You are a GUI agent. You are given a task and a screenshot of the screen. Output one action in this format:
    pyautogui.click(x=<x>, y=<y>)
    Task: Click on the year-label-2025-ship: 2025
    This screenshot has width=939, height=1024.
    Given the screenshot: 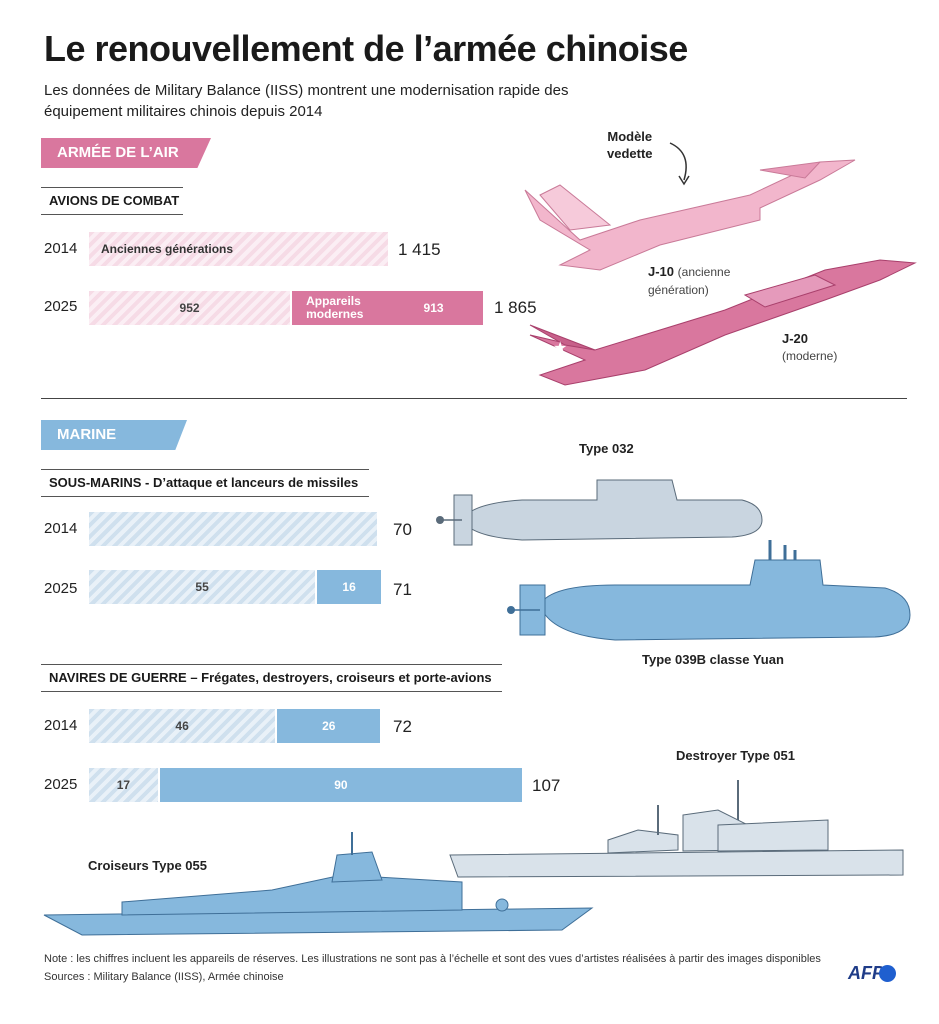 What is the action you would take?
    pyautogui.click(x=61, y=784)
    